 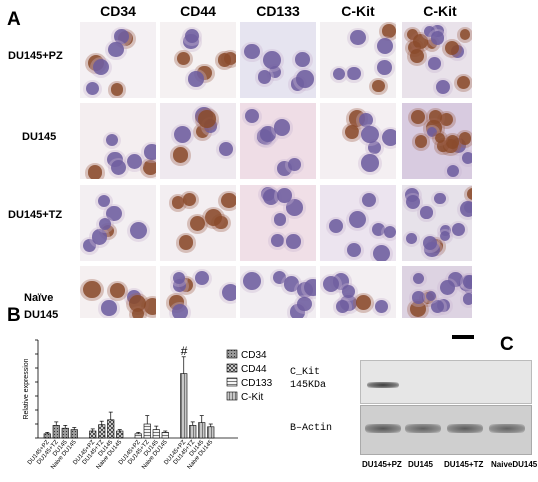 I want to click on panel-c-letter: C, so click(x=507, y=344).